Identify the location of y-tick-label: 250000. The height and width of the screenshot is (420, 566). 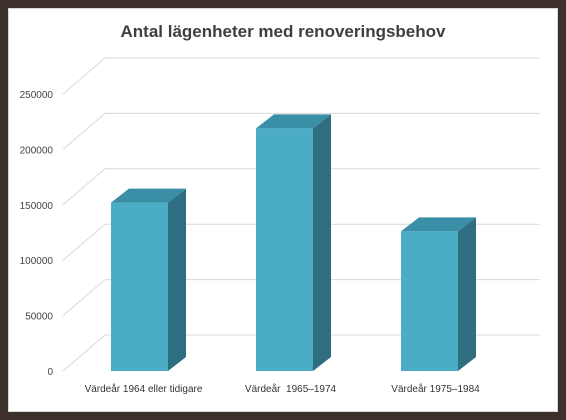
(37, 95).